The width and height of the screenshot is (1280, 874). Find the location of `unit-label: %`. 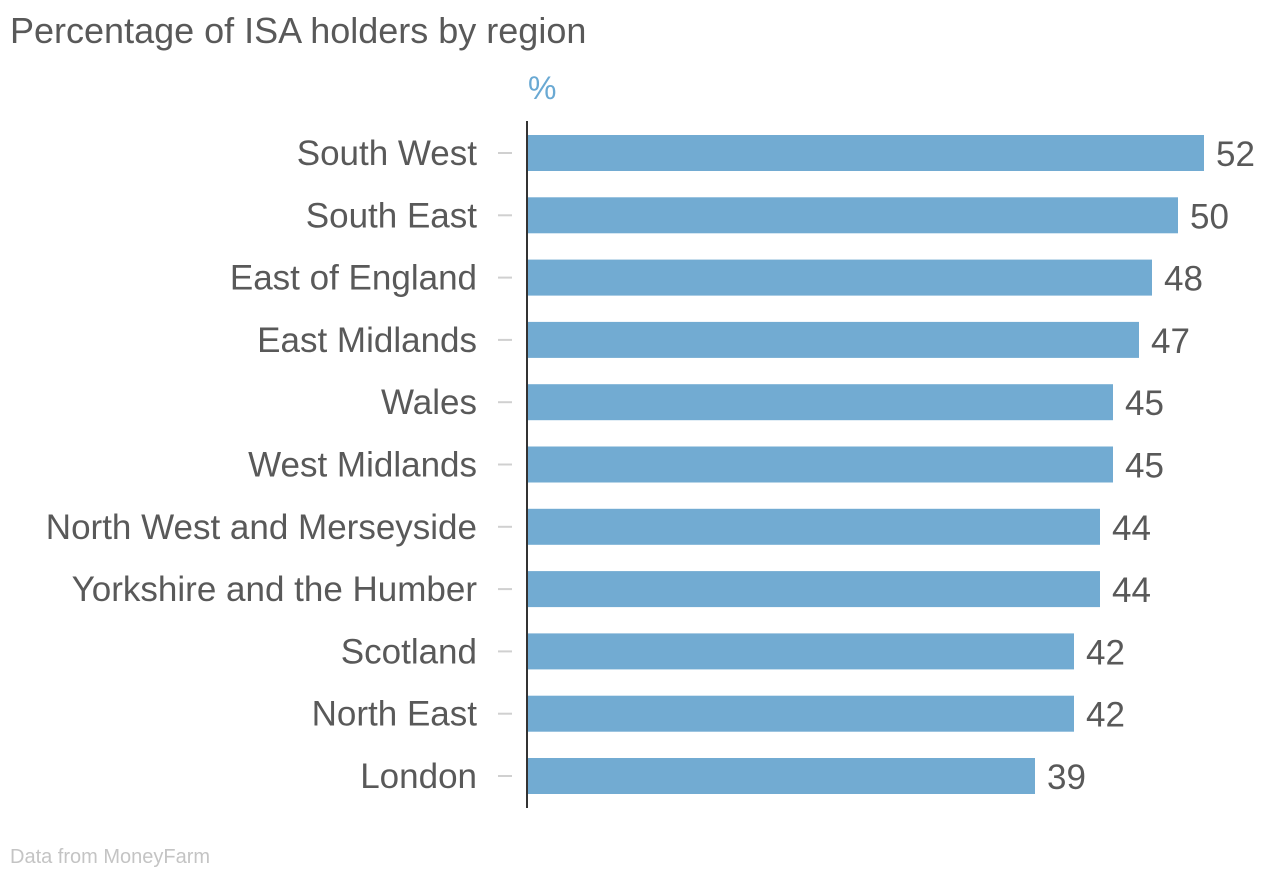

unit-label: % is located at coordinates (542, 88).